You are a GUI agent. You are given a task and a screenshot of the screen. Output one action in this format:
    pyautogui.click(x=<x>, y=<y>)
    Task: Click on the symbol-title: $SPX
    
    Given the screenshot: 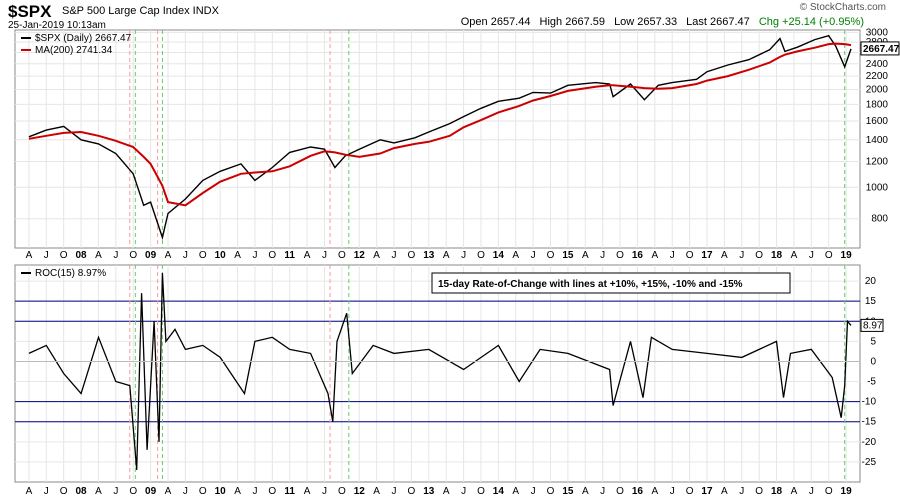 What is the action you would take?
    pyautogui.click(x=30, y=11)
    